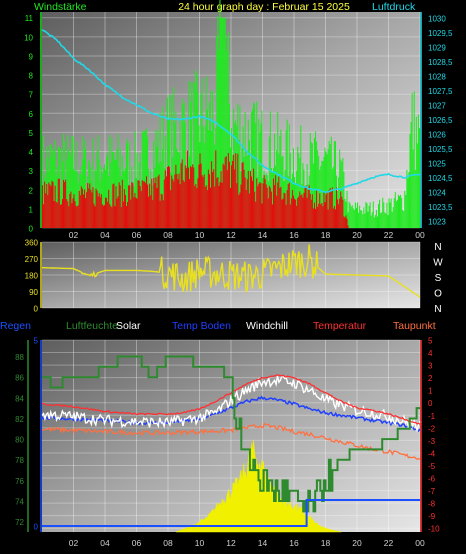  Describe the element at coordinates (434, 529) in the screenshot. I see `temperature-y-tick: -10` at that location.